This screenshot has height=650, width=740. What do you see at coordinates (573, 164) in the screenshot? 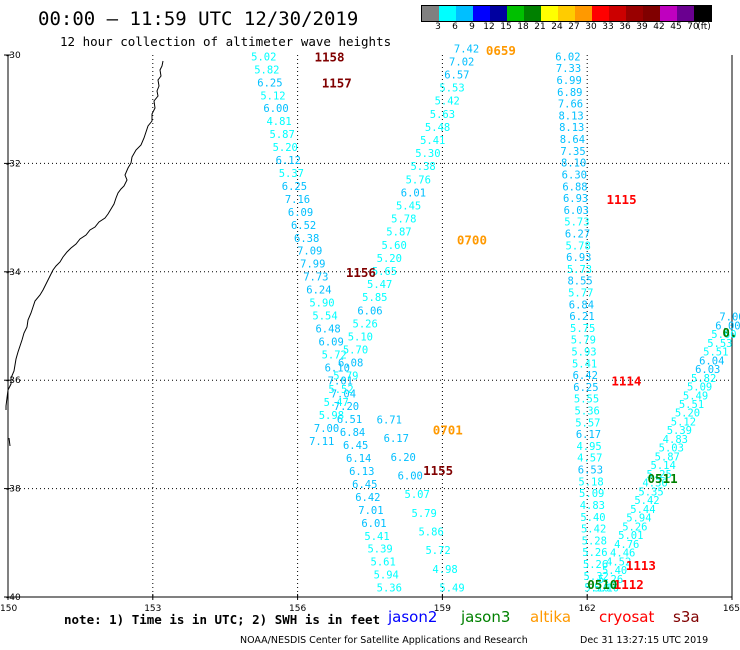
I see `wave-height-obs: 8.10` at bounding box center [573, 164].